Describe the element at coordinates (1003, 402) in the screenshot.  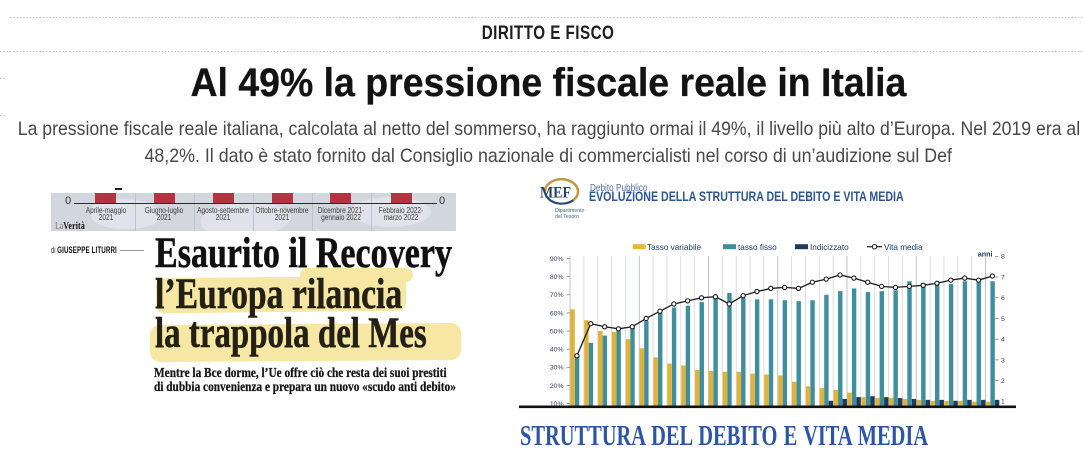
I see `svg-text: 1` at that location.